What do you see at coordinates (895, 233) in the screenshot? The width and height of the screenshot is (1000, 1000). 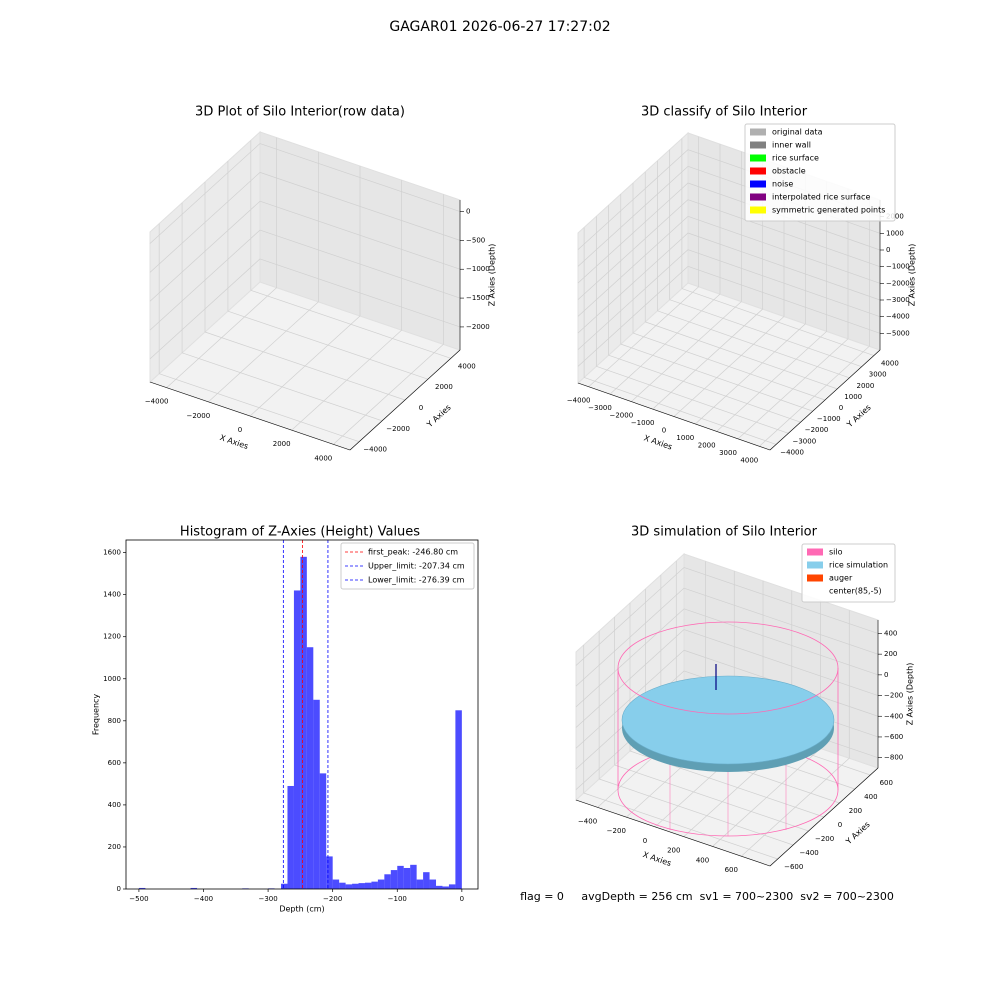 I see `z-tick-label: 1000` at bounding box center [895, 233].